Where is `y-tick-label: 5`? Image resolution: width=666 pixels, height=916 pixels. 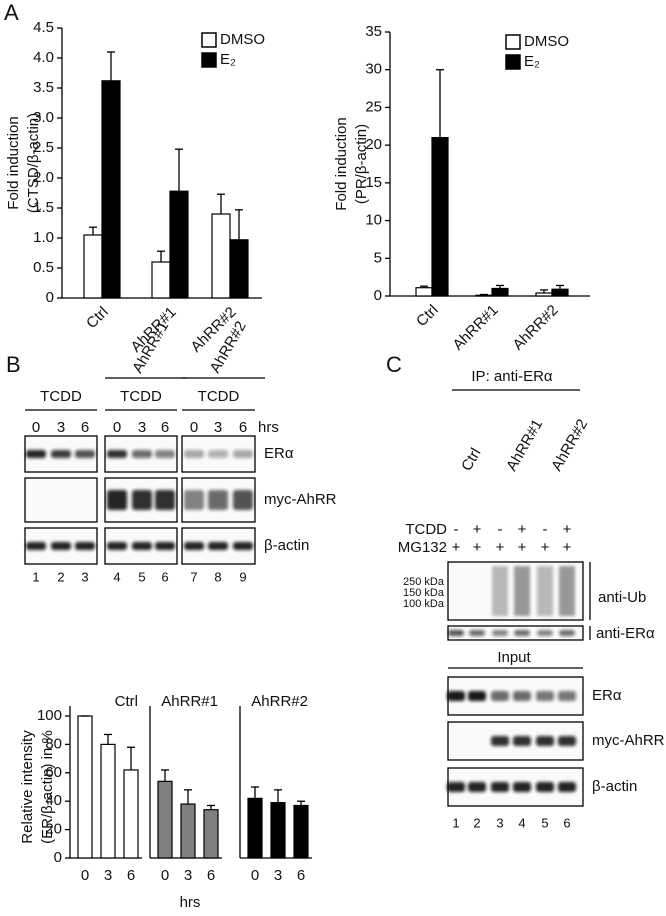
y-tick-label: 5 is located at coordinates (378, 257).